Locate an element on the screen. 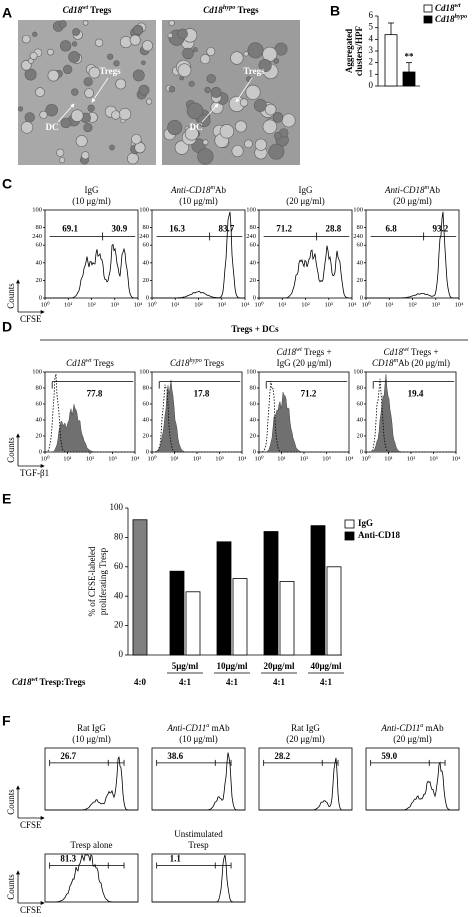 This screenshot has height=917, width=474. y-axis-label: % of CFSE-labeled is located at coordinates (92, 581).